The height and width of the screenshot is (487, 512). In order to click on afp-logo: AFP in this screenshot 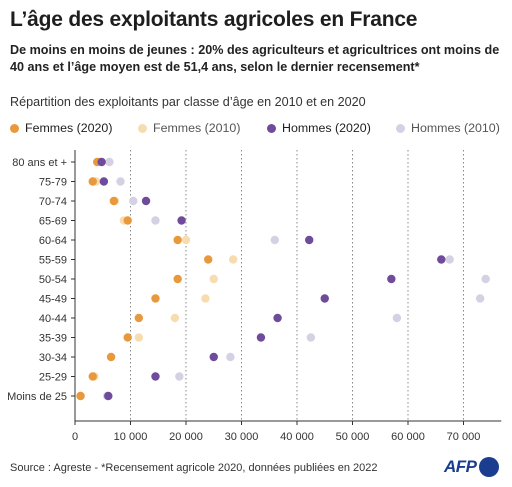, I will do `click(471, 467)`.